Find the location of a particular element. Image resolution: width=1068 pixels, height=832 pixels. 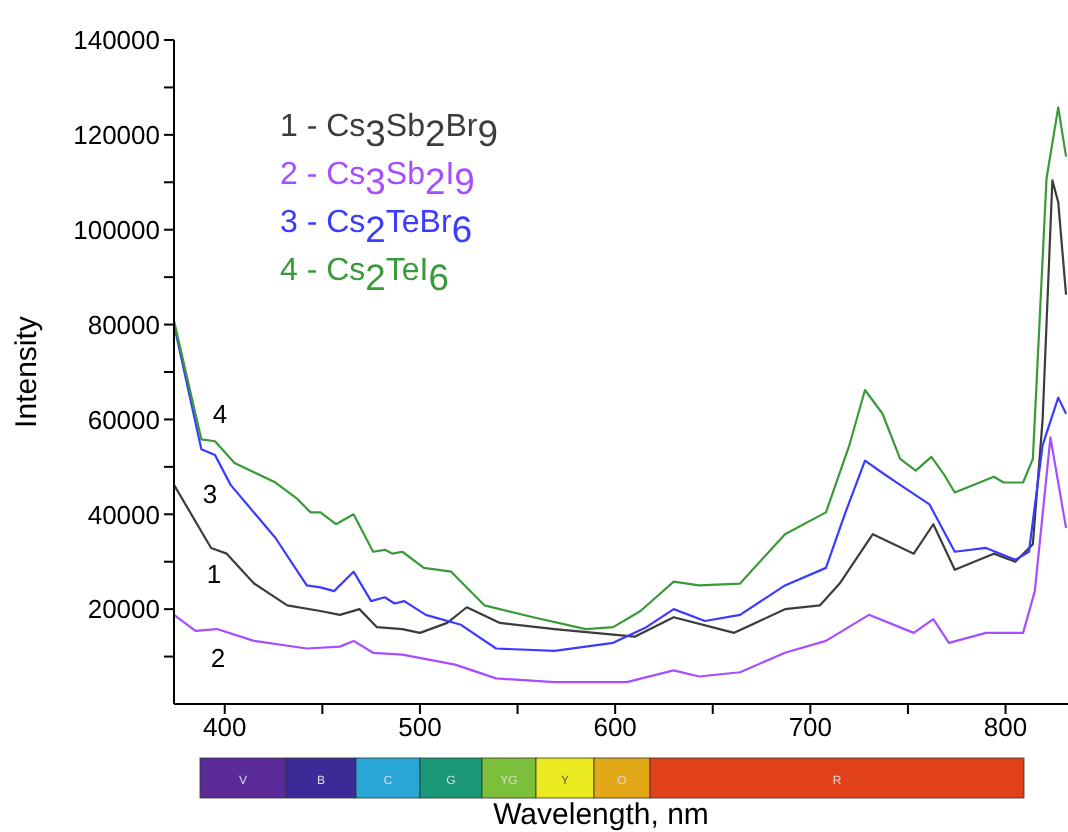

x-tick-label: 400 is located at coordinates (225, 727).